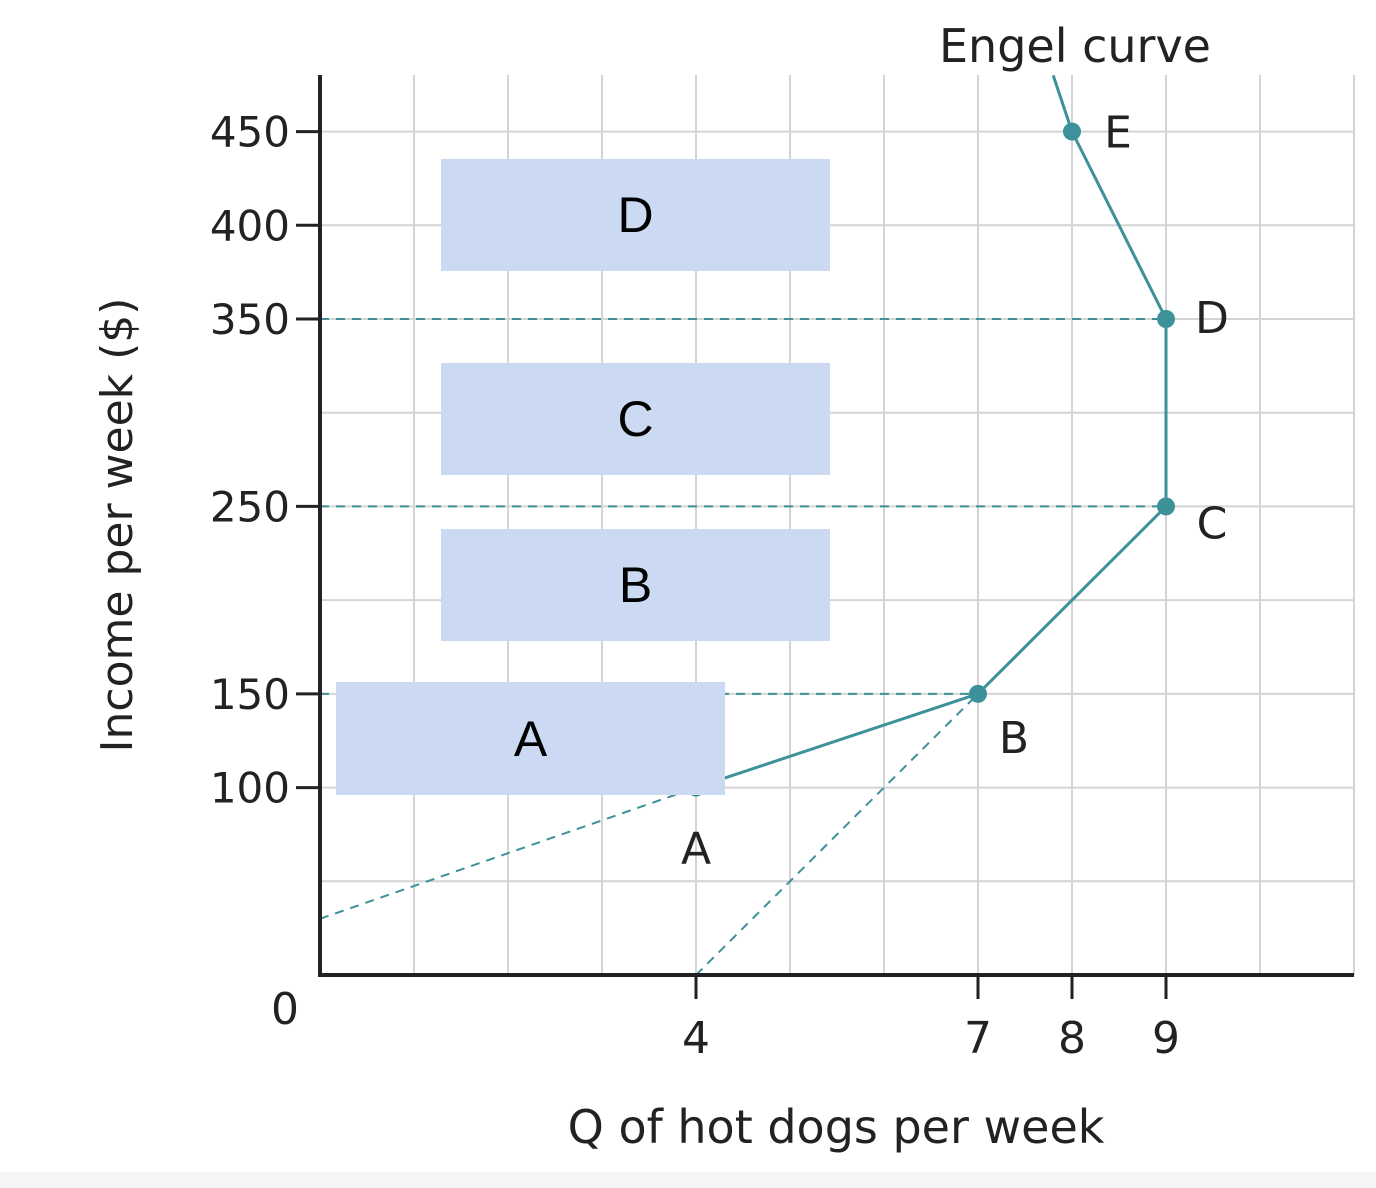  What do you see at coordinates (250, 694) in the screenshot?
I see `y-tick-label: 150` at bounding box center [250, 694].